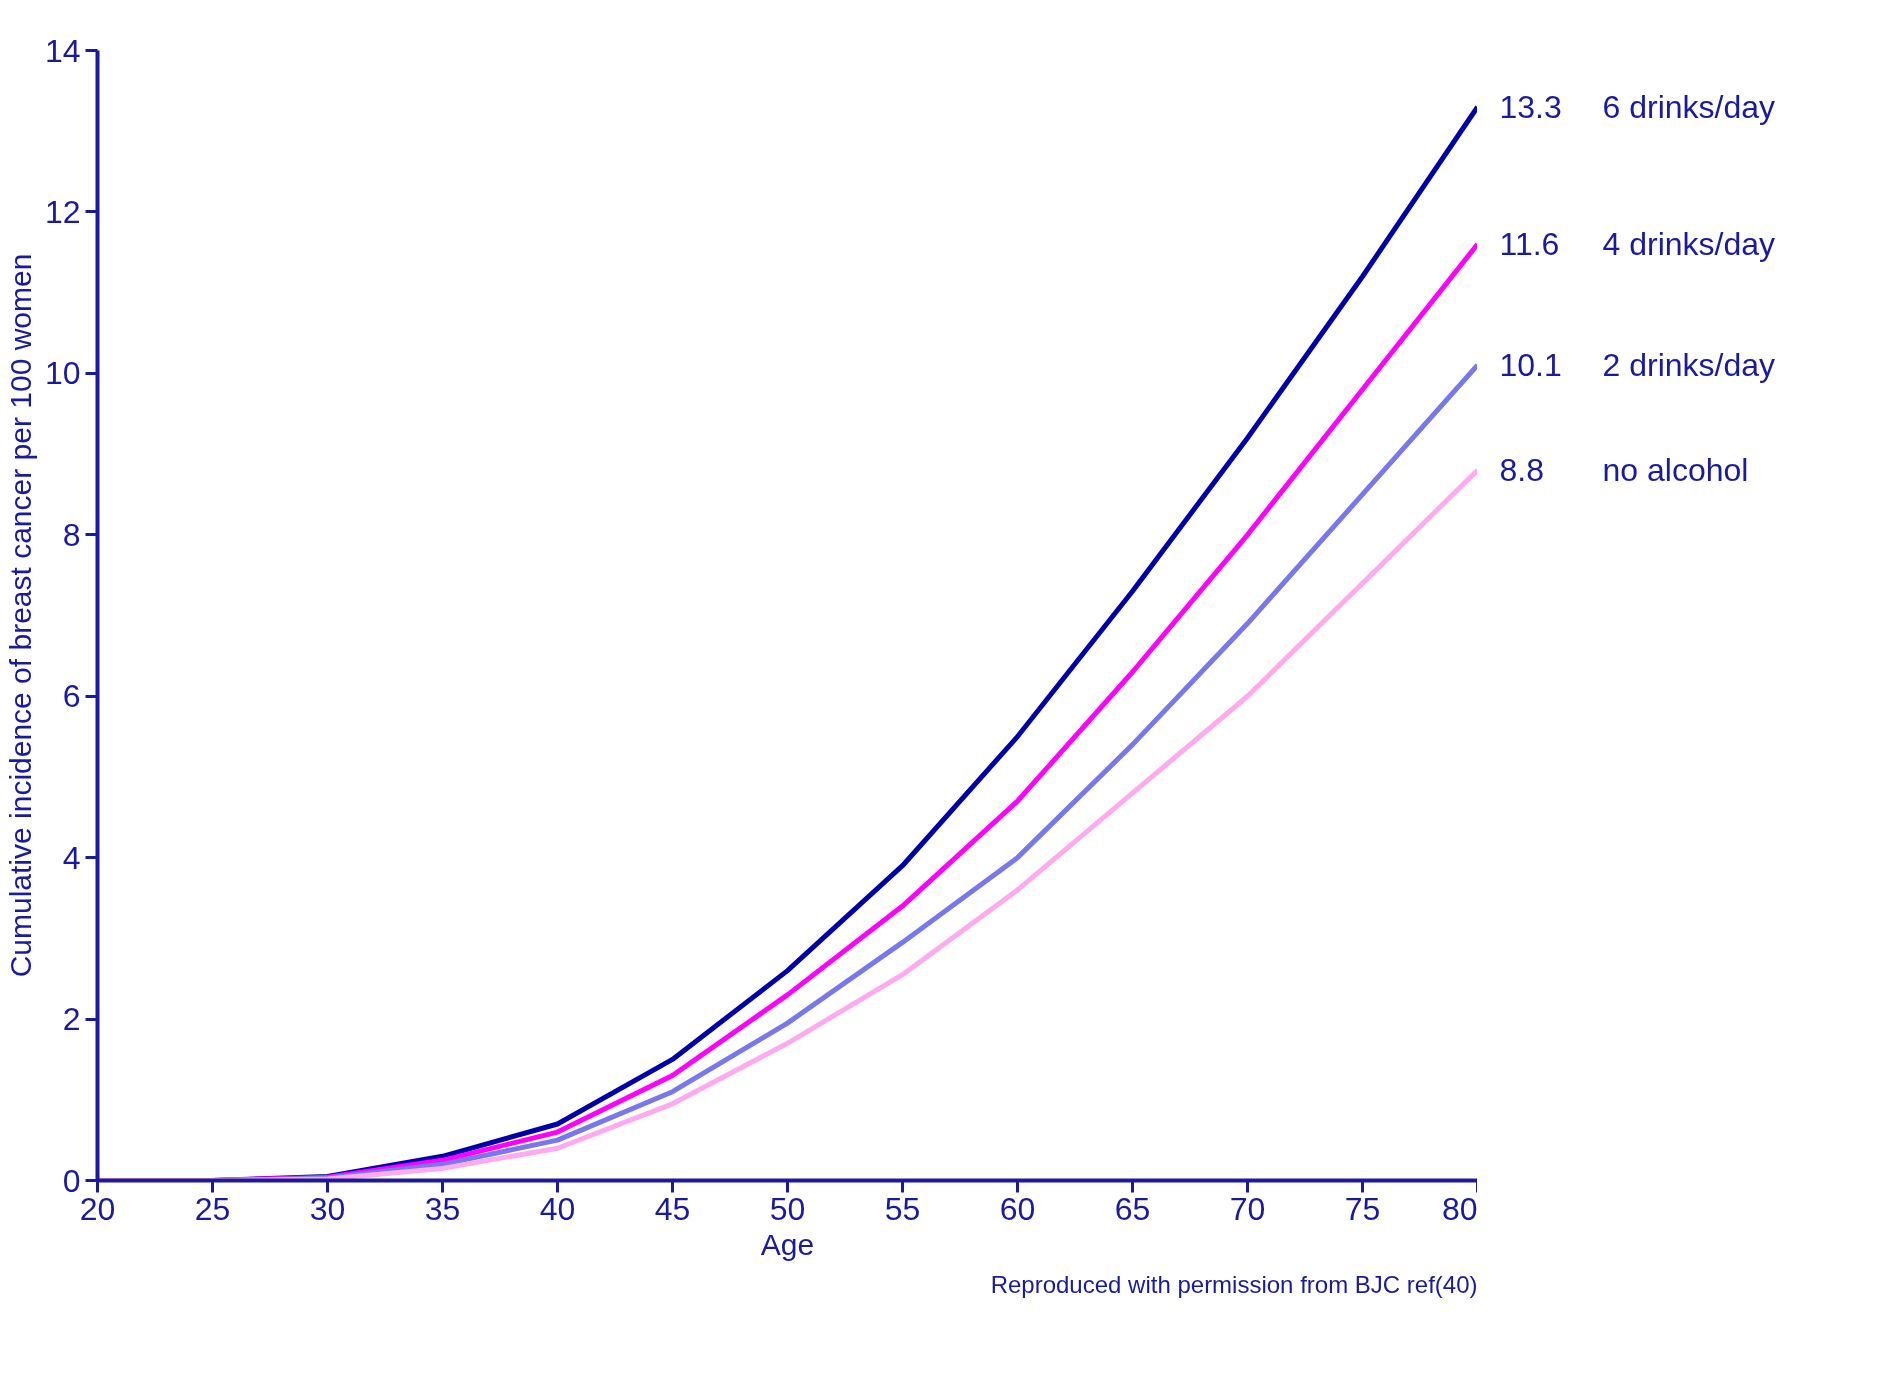 This screenshot has width=1903, height=1378. What do you see at coordinates (71, 534) in the screenshot?
I see `y-tick-label: 8` at bounding box center [71, 534].